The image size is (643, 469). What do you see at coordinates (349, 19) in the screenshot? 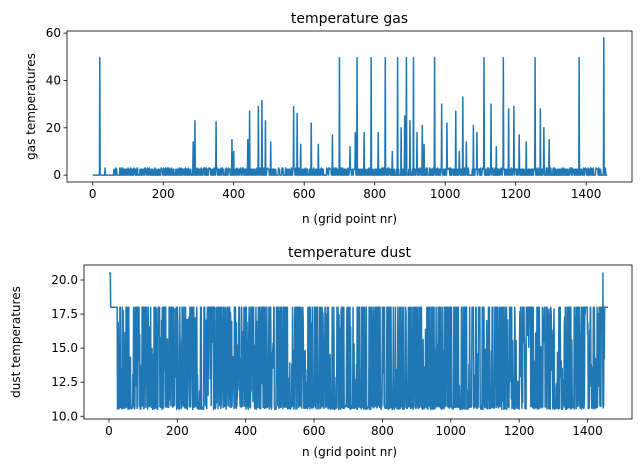
I see `gas-chart-title: temperature gas` at bounding box center [349, 19].